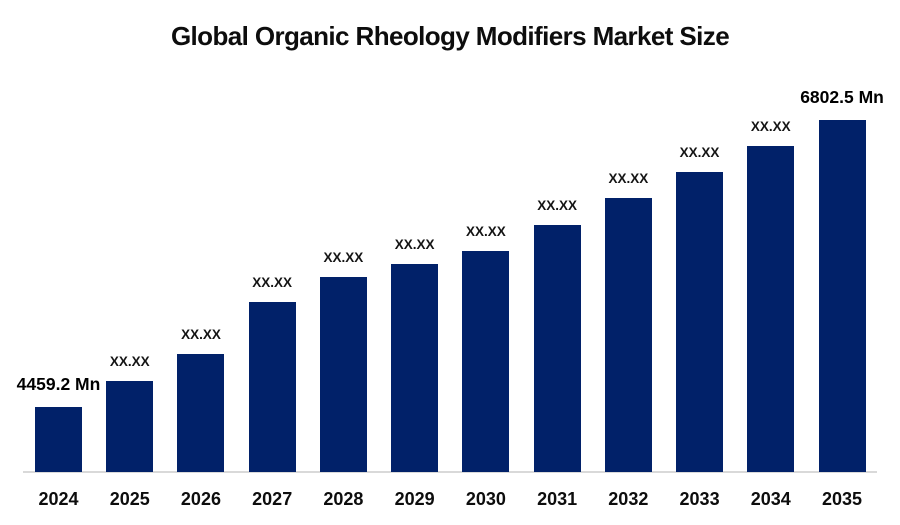 This screenshot has width=900, height=525. I want to click on bar-value-label-2027: XX.XX, so click(272, 282).